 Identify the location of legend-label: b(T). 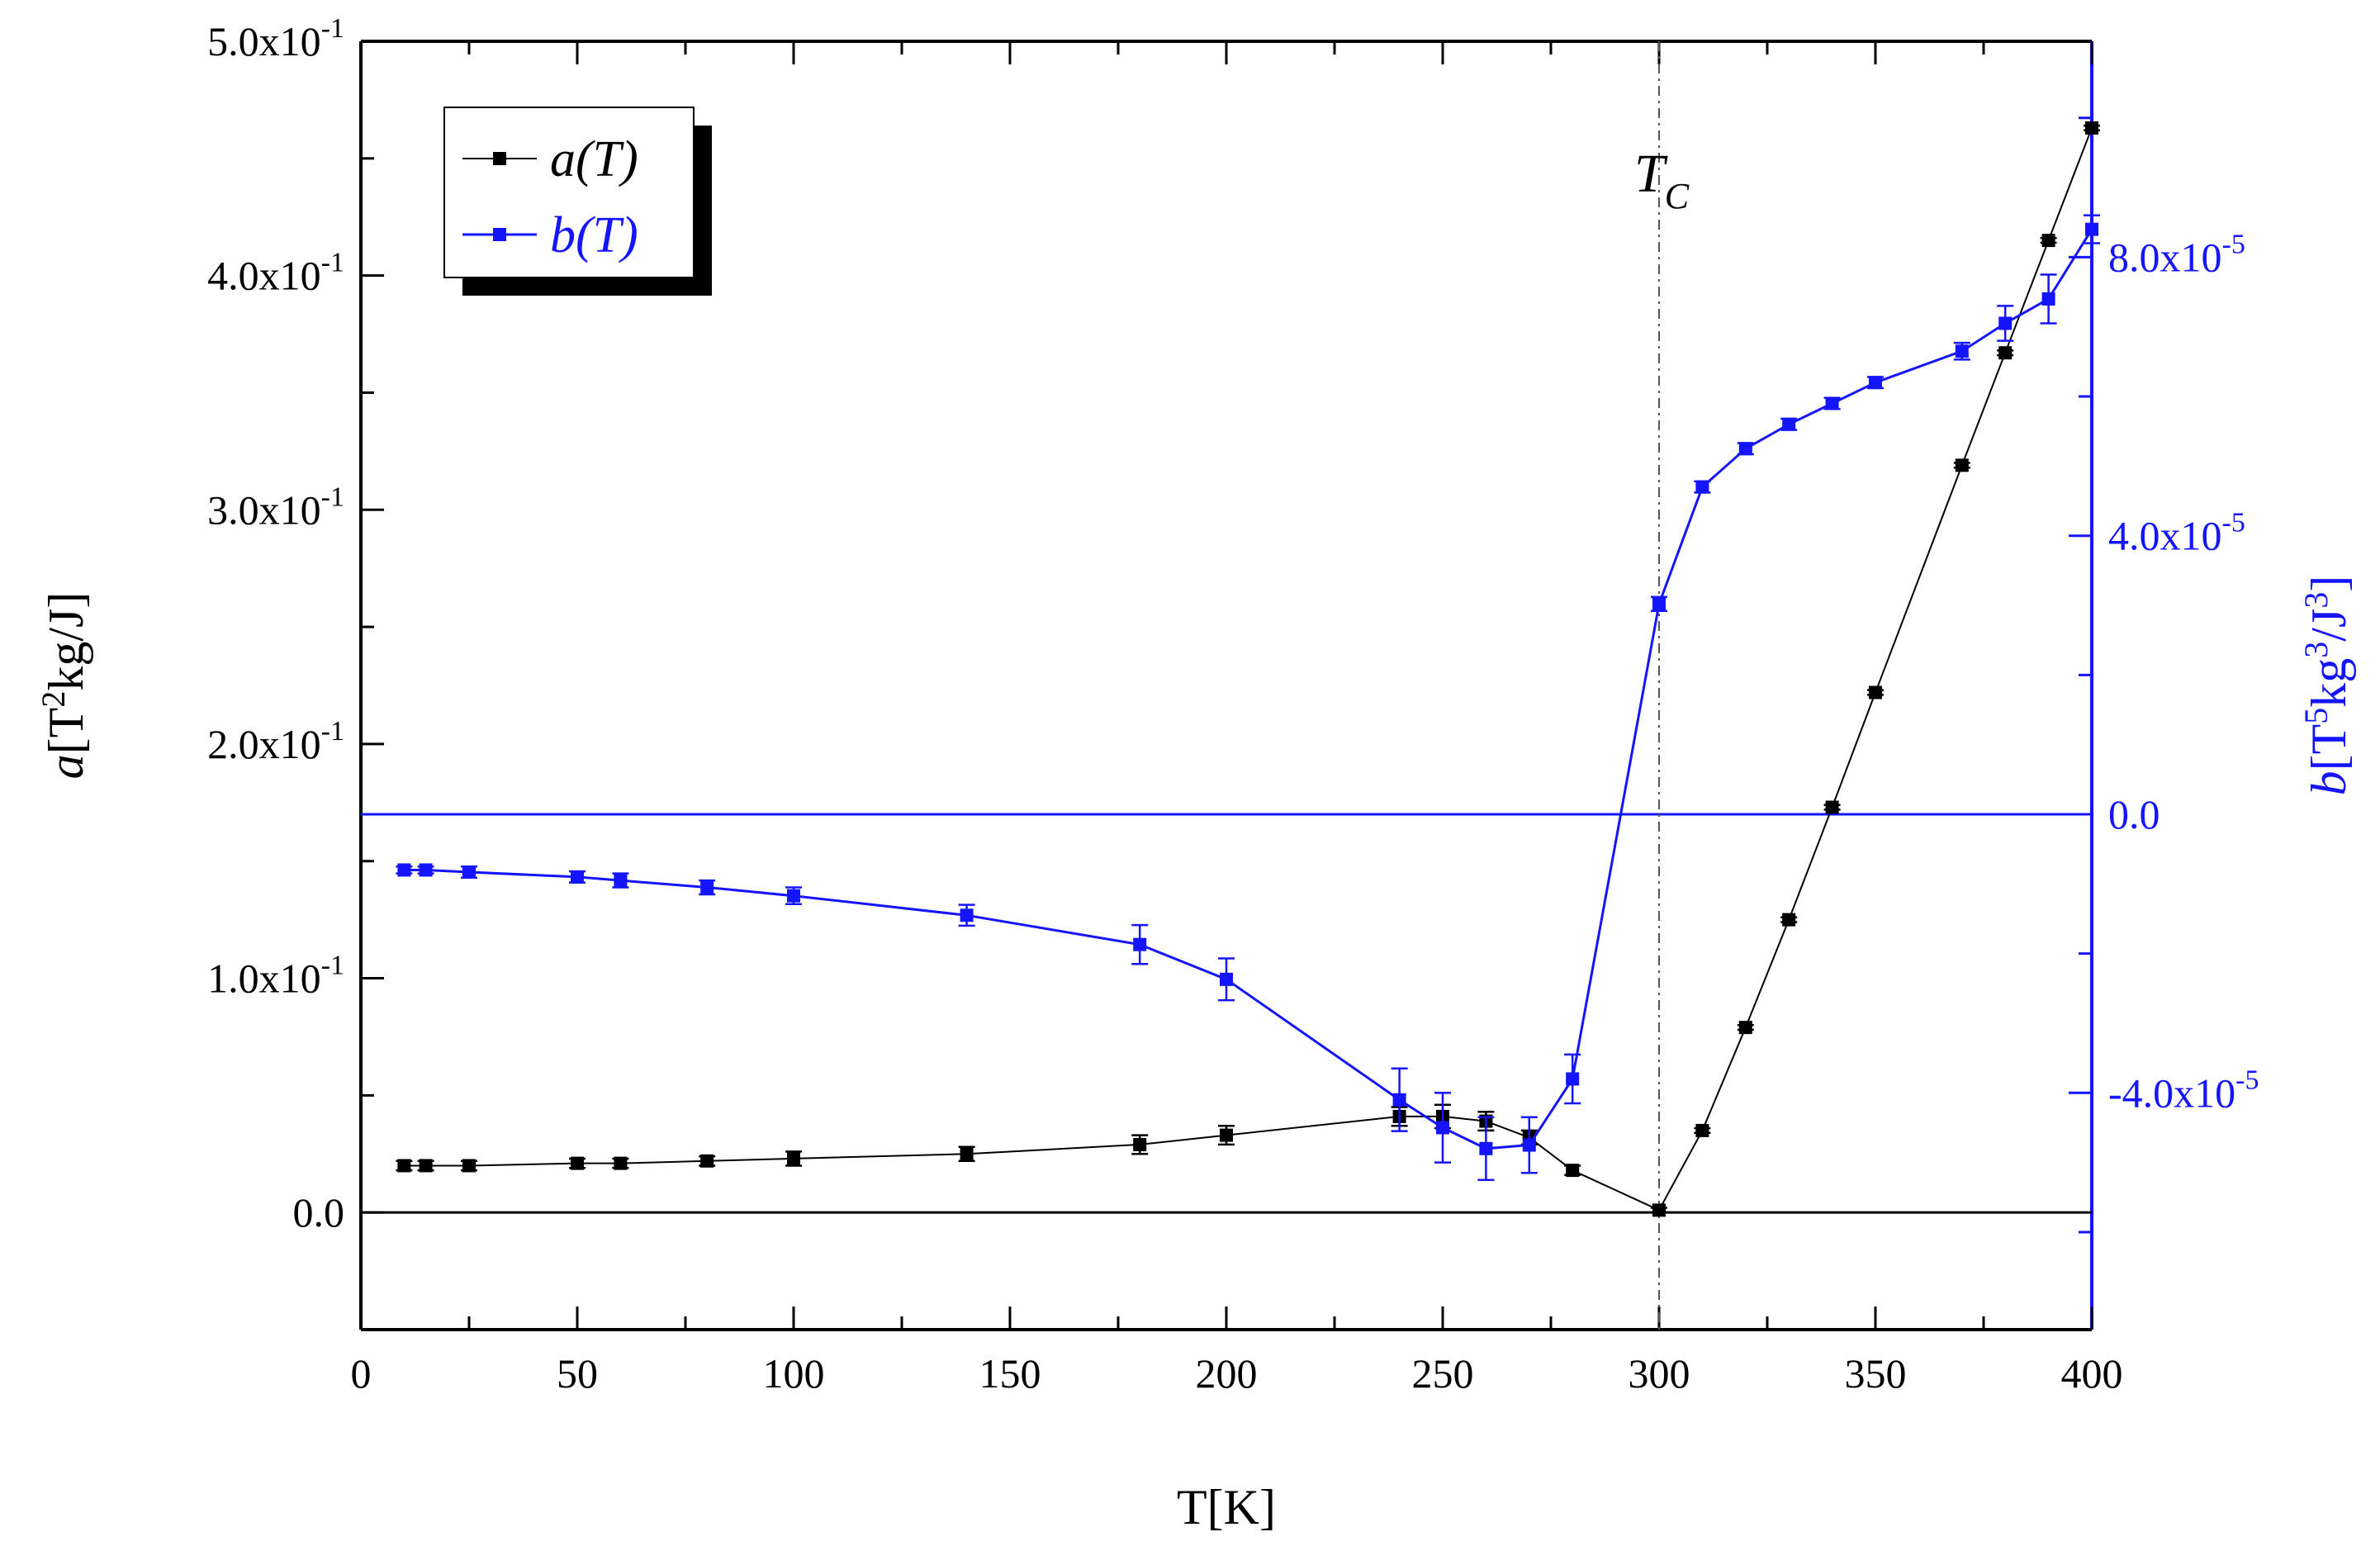
(594, 235).